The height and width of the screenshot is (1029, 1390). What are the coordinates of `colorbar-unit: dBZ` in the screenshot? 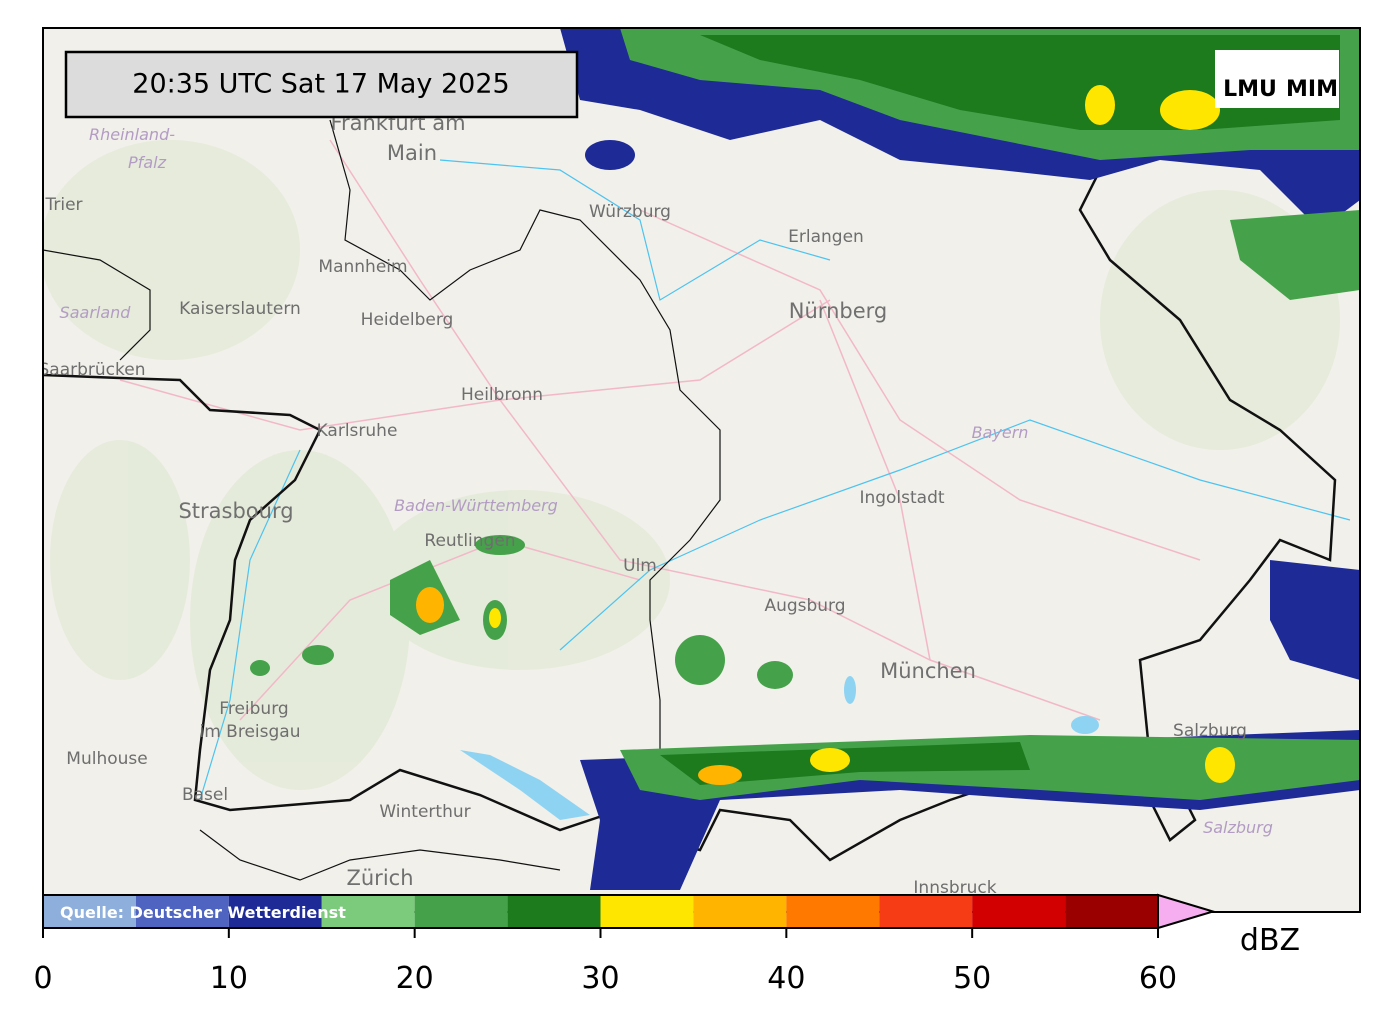 It's located at (1270, 940).